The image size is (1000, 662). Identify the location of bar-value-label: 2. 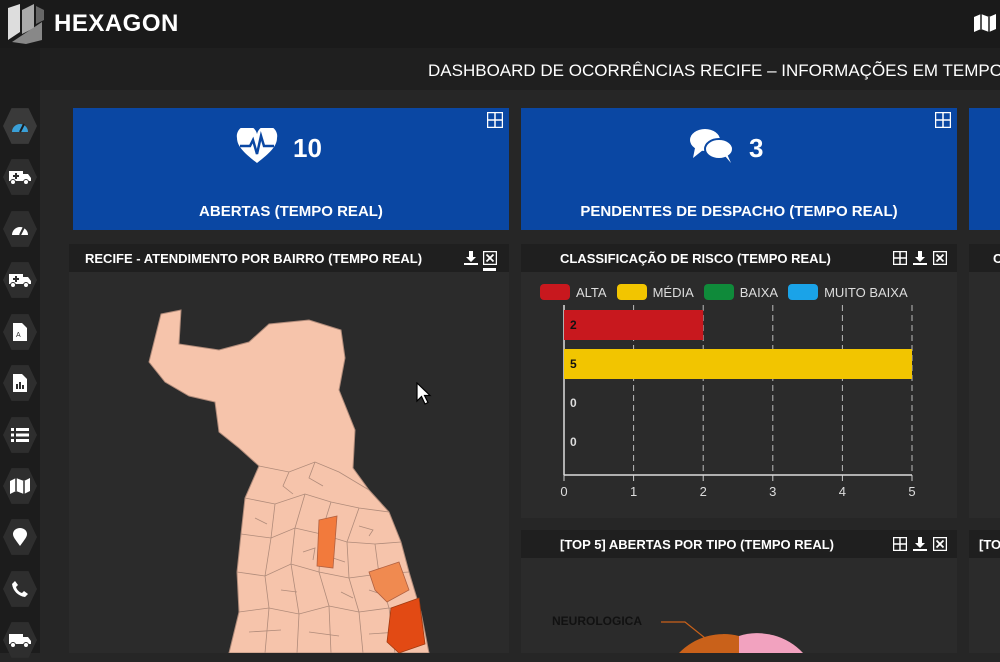
(573, 325).